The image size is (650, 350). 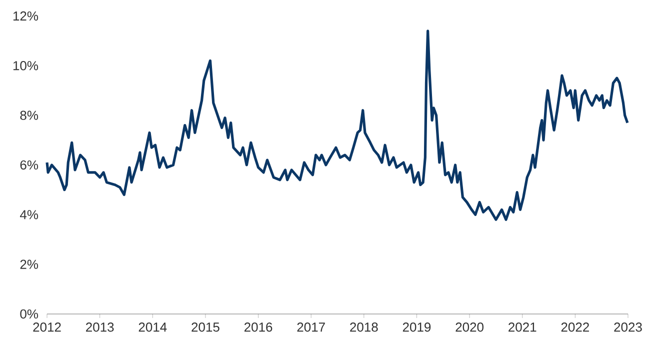 What do you see at coordinates (258, 327) in the screenshot?
I see `x-tick-label: 2016` at bounding box center [258, 327].